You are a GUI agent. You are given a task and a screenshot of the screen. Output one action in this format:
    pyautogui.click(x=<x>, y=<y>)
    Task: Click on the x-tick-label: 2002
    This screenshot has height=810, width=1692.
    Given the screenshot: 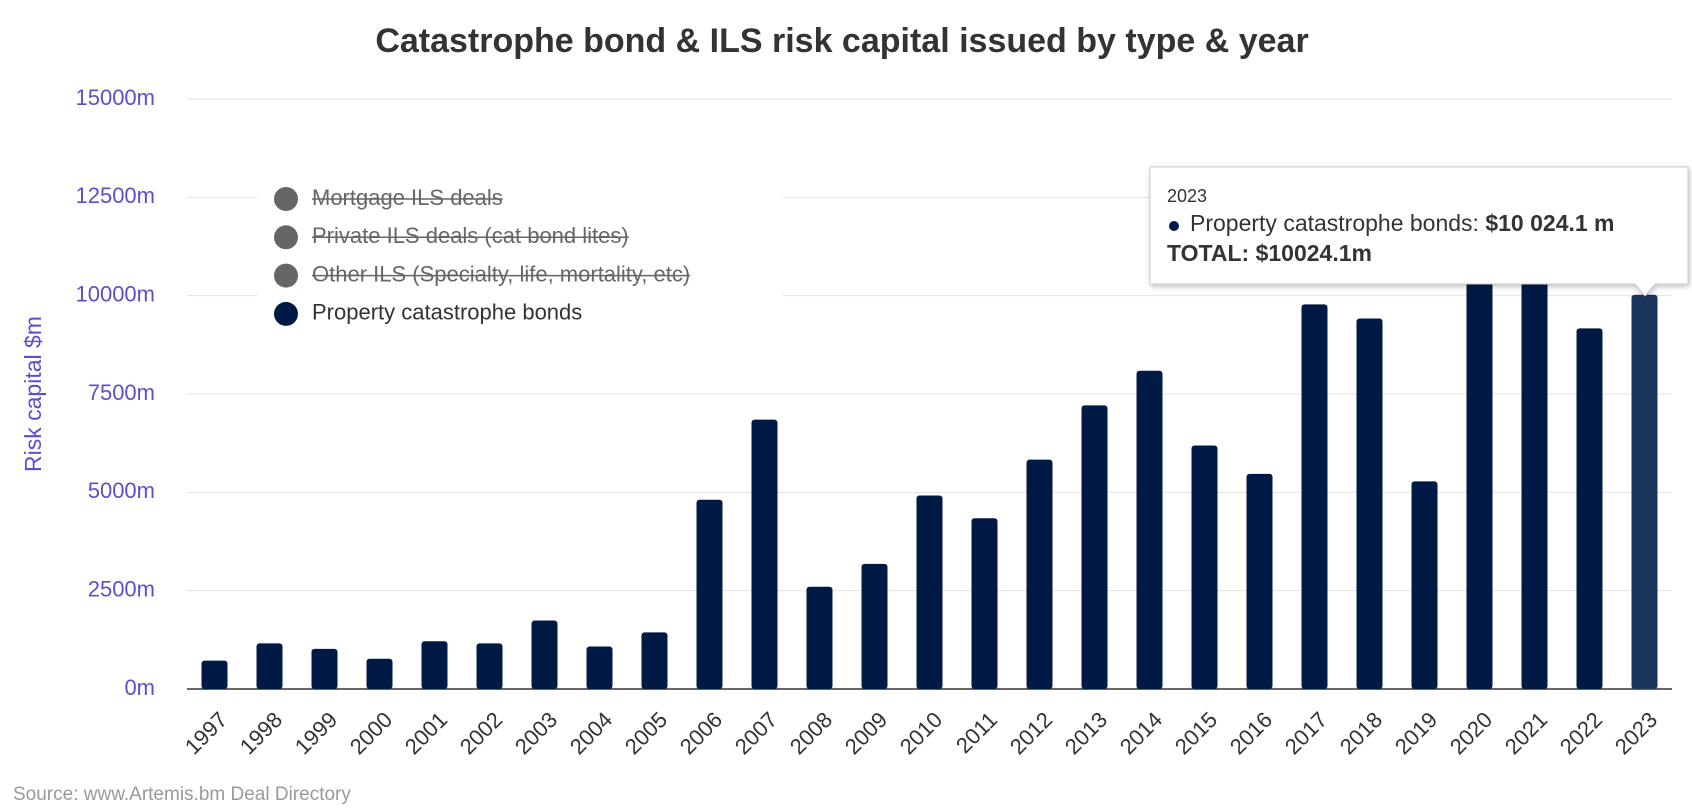 What is the action you would take?
    pyautogui.click(x=481, y=733)
    